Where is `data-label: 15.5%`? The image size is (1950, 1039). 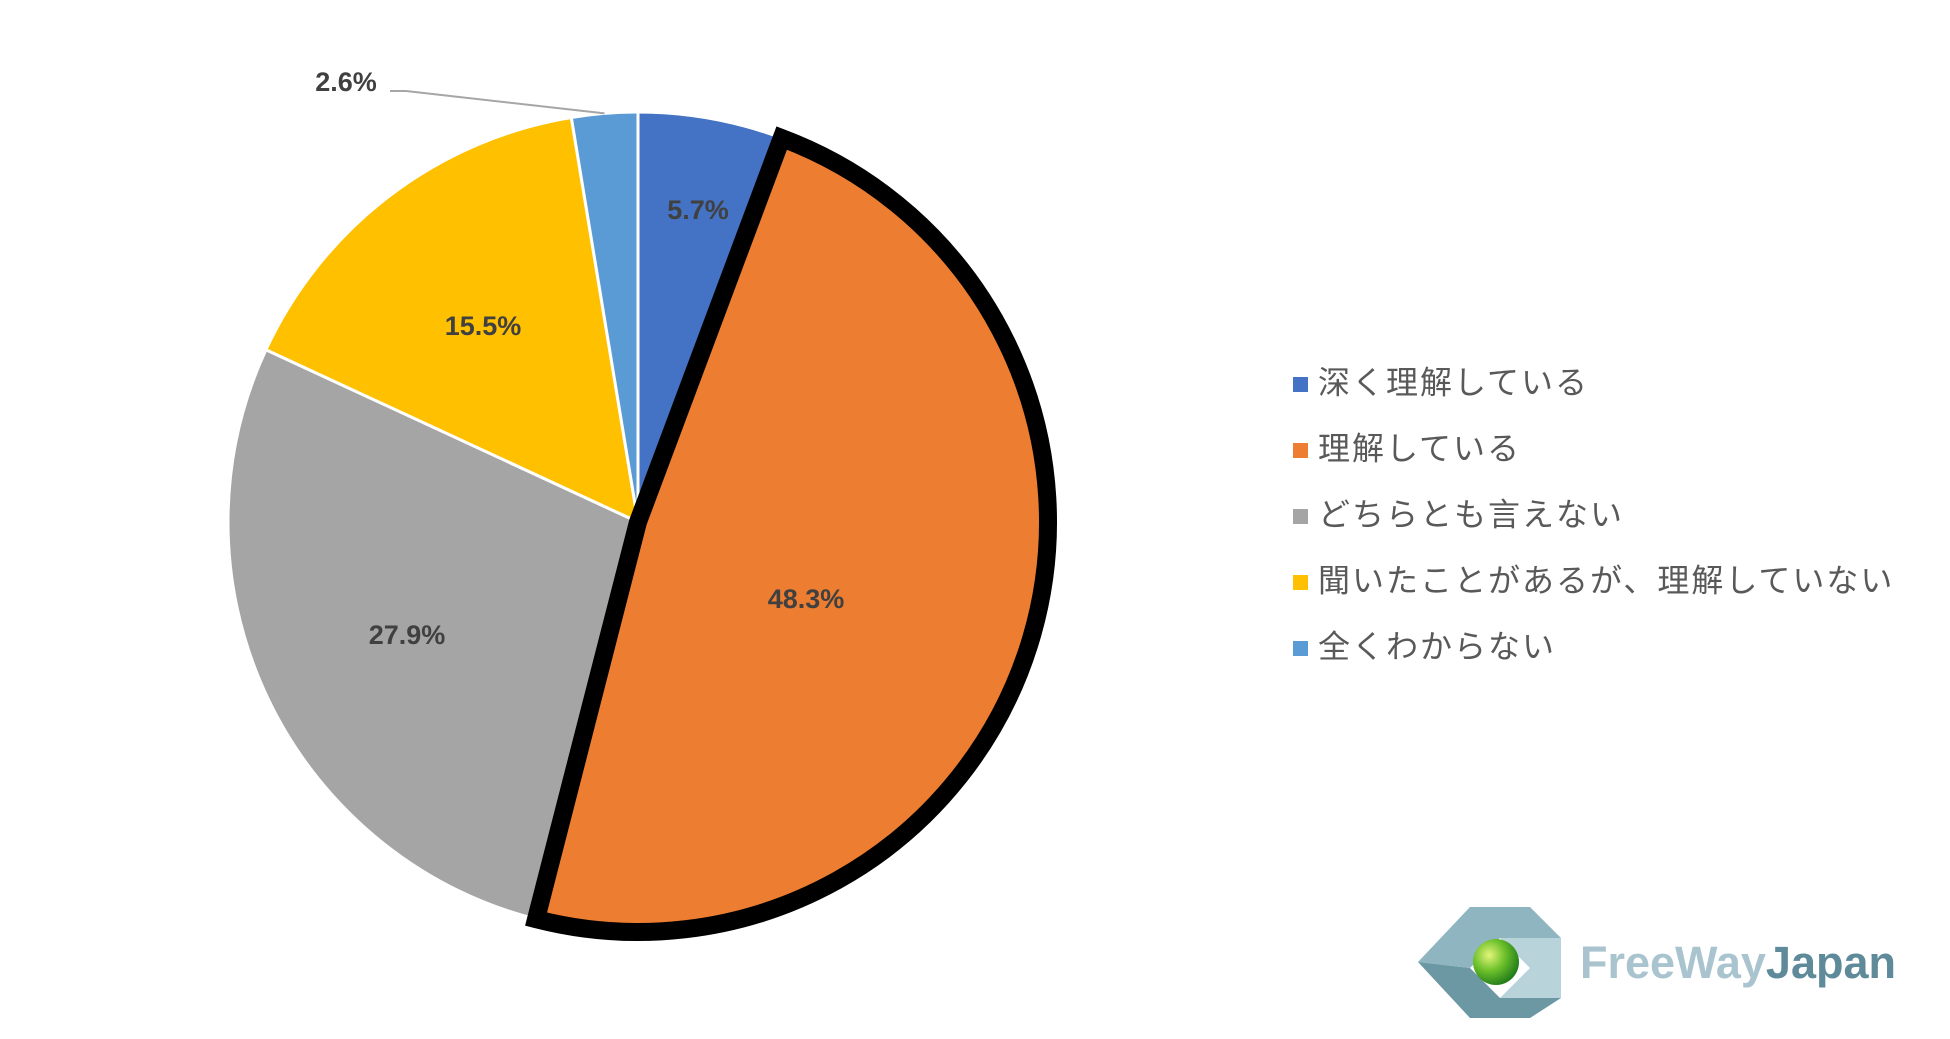 data-label: 15.5% is located at coordinates (483, 326).